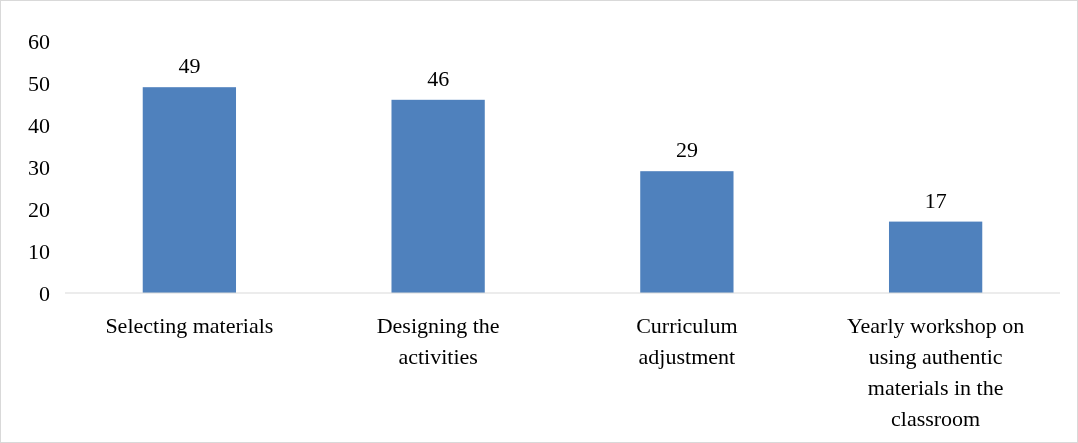  Describe the element at coordinates (39, 251) in the screenshot. I see `y-tick-label: 10` at that location.